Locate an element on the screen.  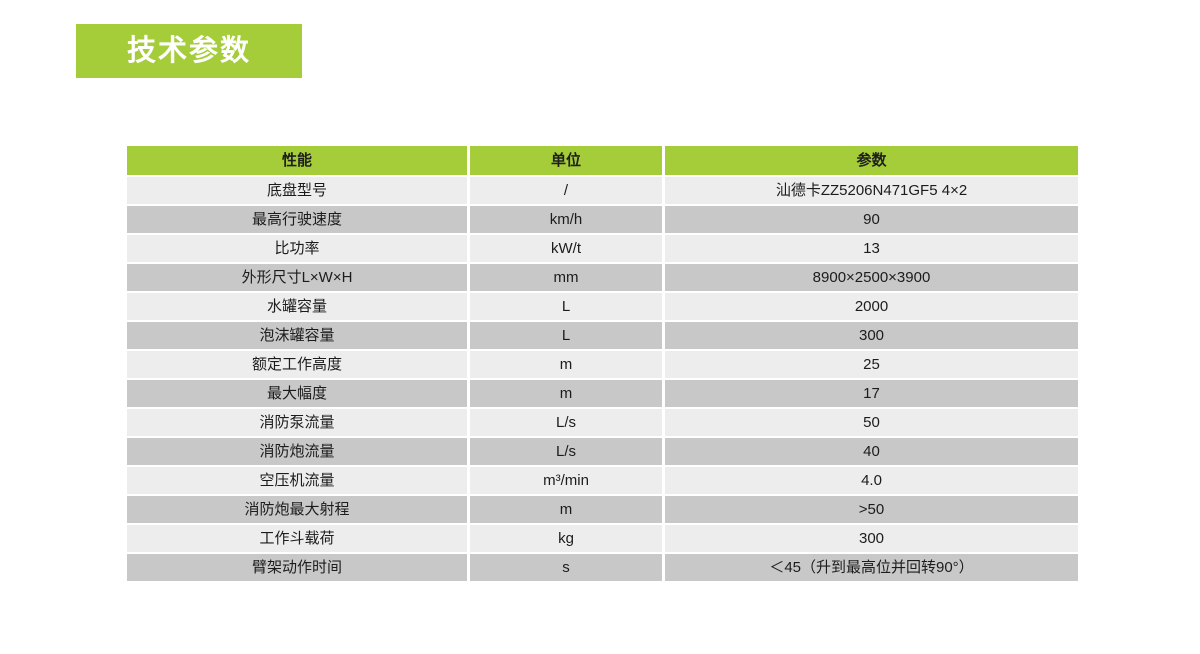
table-row: 消防炮最大射程 m >50 is located at coordinates (602, 509).